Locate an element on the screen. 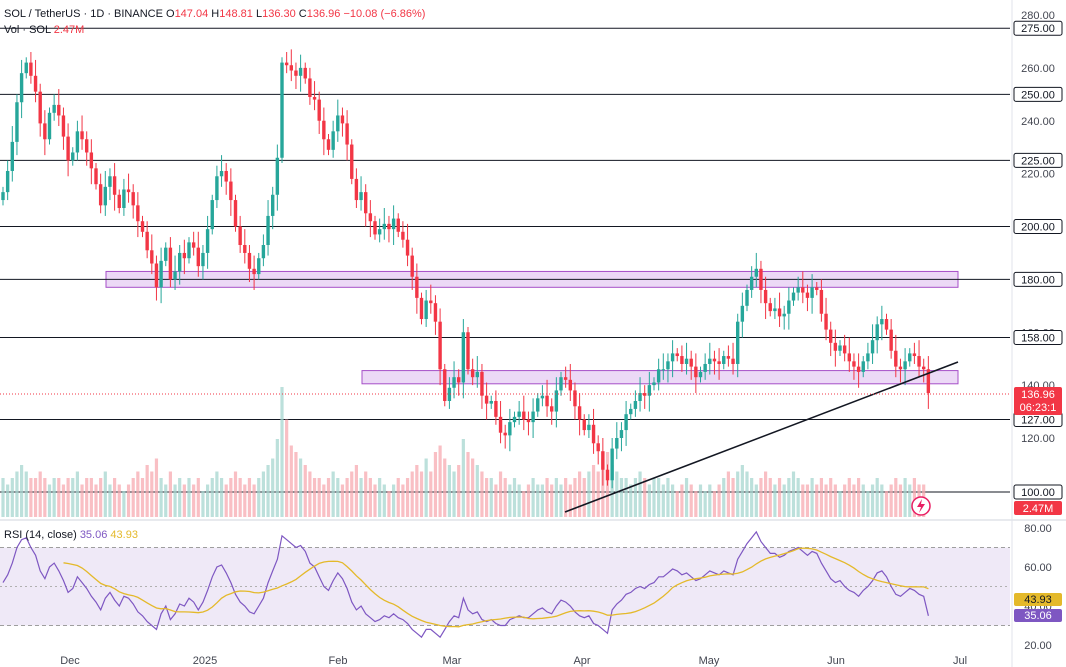  low-value: 136.30 is located at coordinates (279, 14).